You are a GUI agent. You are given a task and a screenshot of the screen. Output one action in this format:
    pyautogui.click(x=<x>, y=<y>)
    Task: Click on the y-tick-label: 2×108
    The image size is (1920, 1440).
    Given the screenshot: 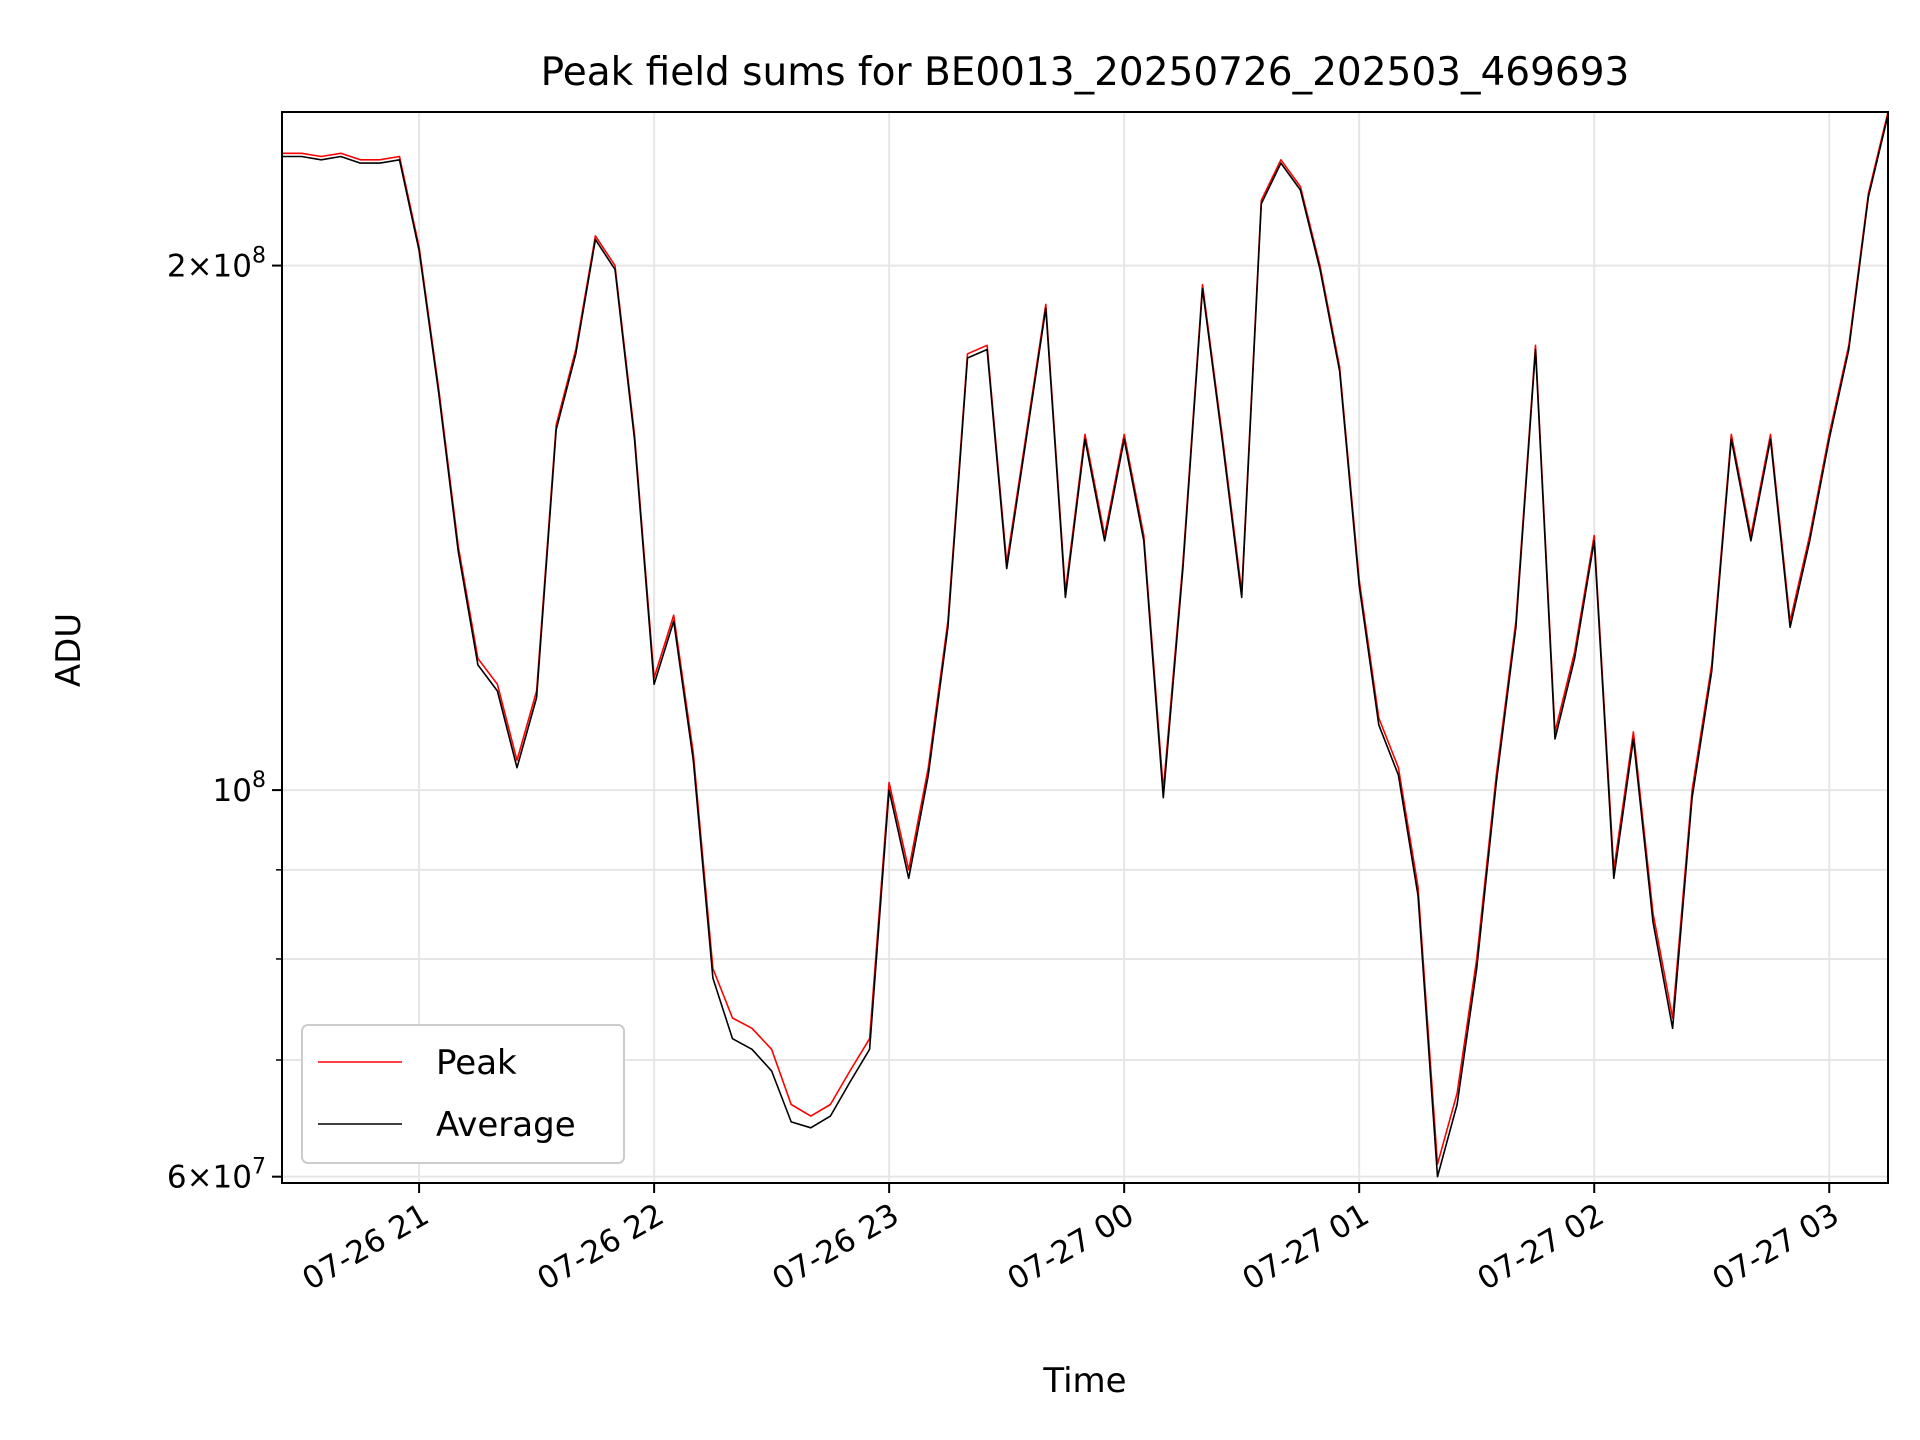 What is the action you would take?
    pyautogui.click(x=216, y=264)
    